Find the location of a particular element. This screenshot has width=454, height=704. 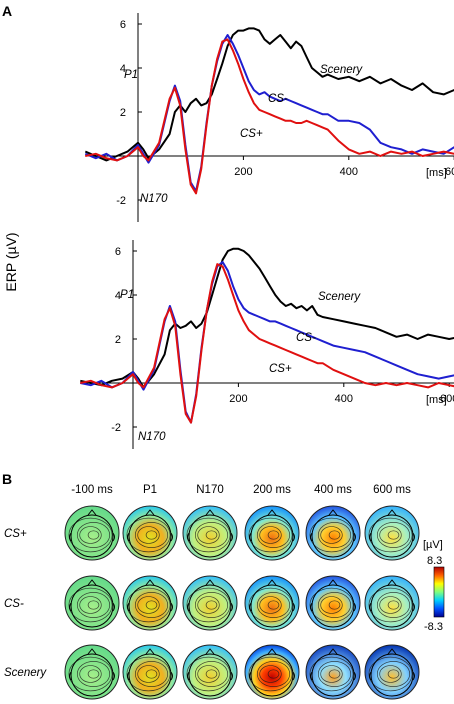

topo-column-label: N170 is located at coordinates (210, 490).